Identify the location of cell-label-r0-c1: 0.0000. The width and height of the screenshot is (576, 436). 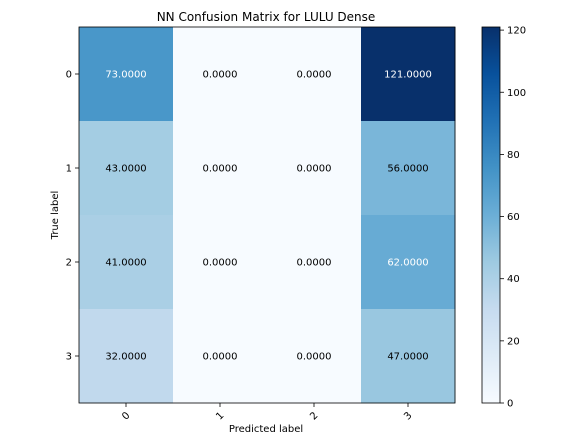
(220, 75).